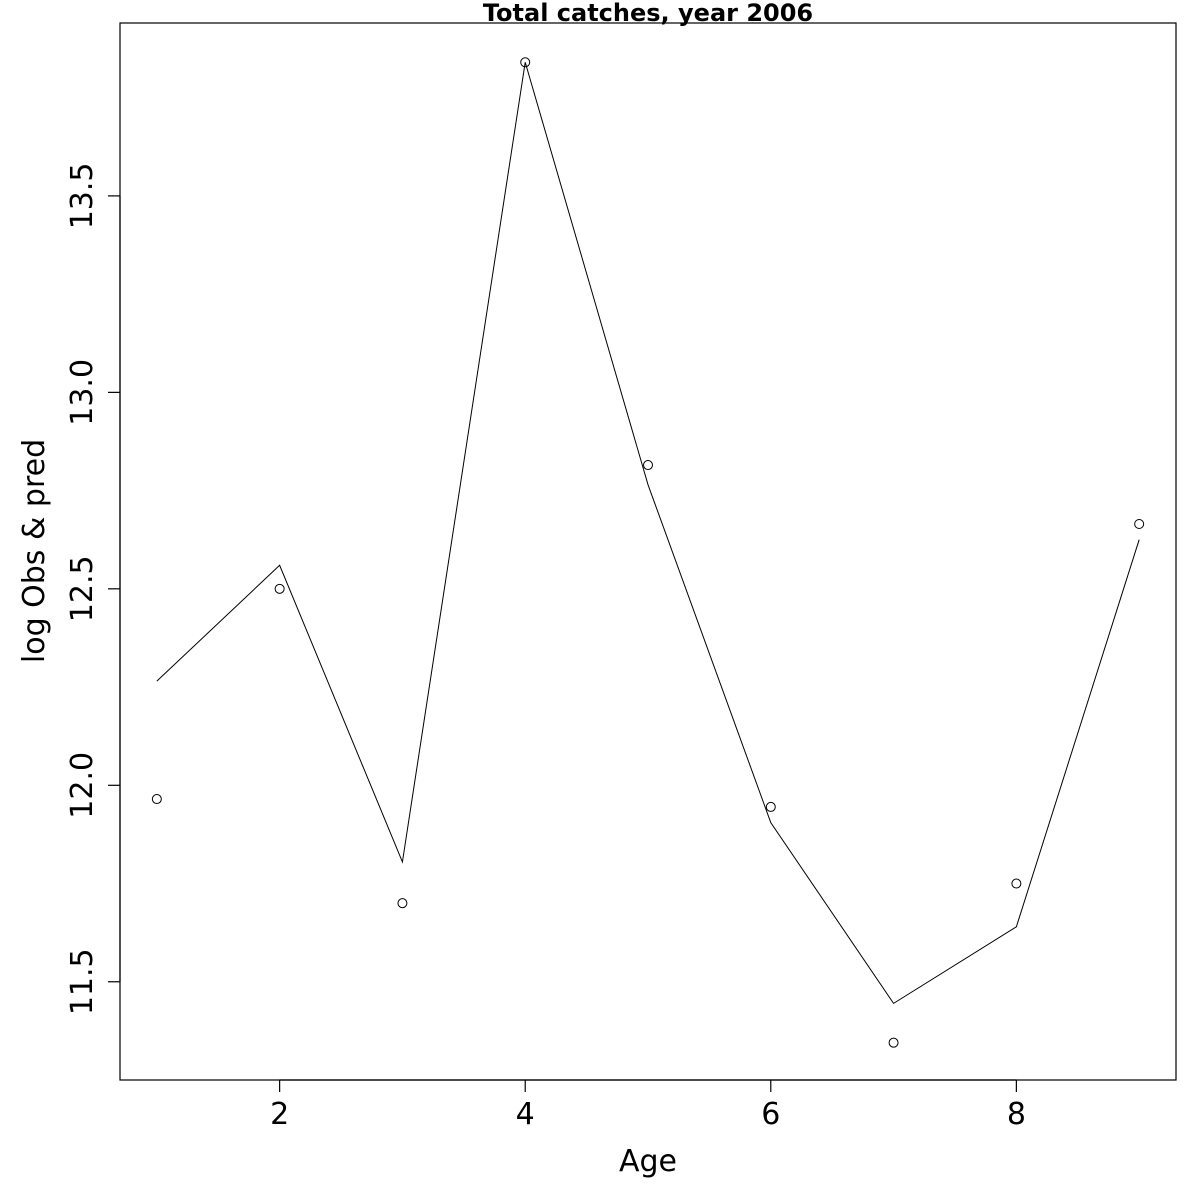 The height and width of the screenshot is (1200, 1200). What do you see at coordinates (34, 551) in the screenshot?
I see `y-axis-label: log Obs & pred` at bounding box center [34, 551].